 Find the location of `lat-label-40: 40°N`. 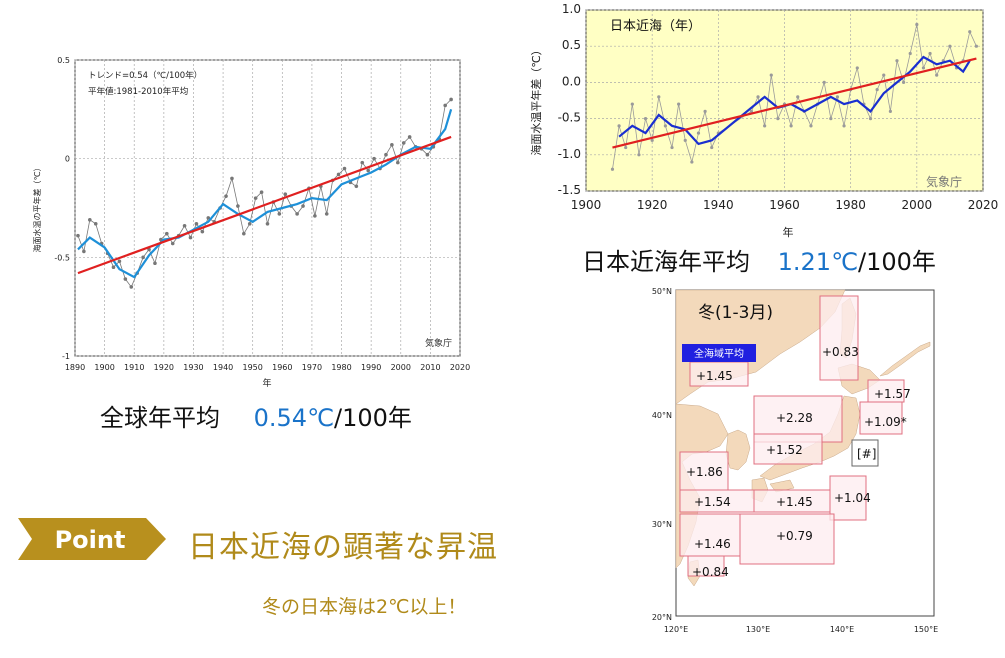

lat-label-40: 40°N is located at coordinates (662, 415).